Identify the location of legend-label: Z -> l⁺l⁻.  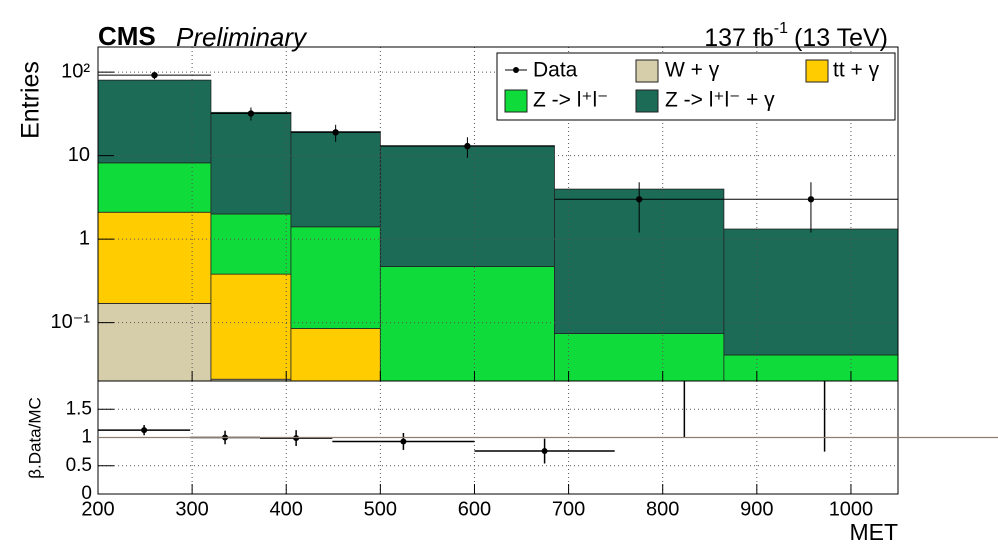
(570, 100).